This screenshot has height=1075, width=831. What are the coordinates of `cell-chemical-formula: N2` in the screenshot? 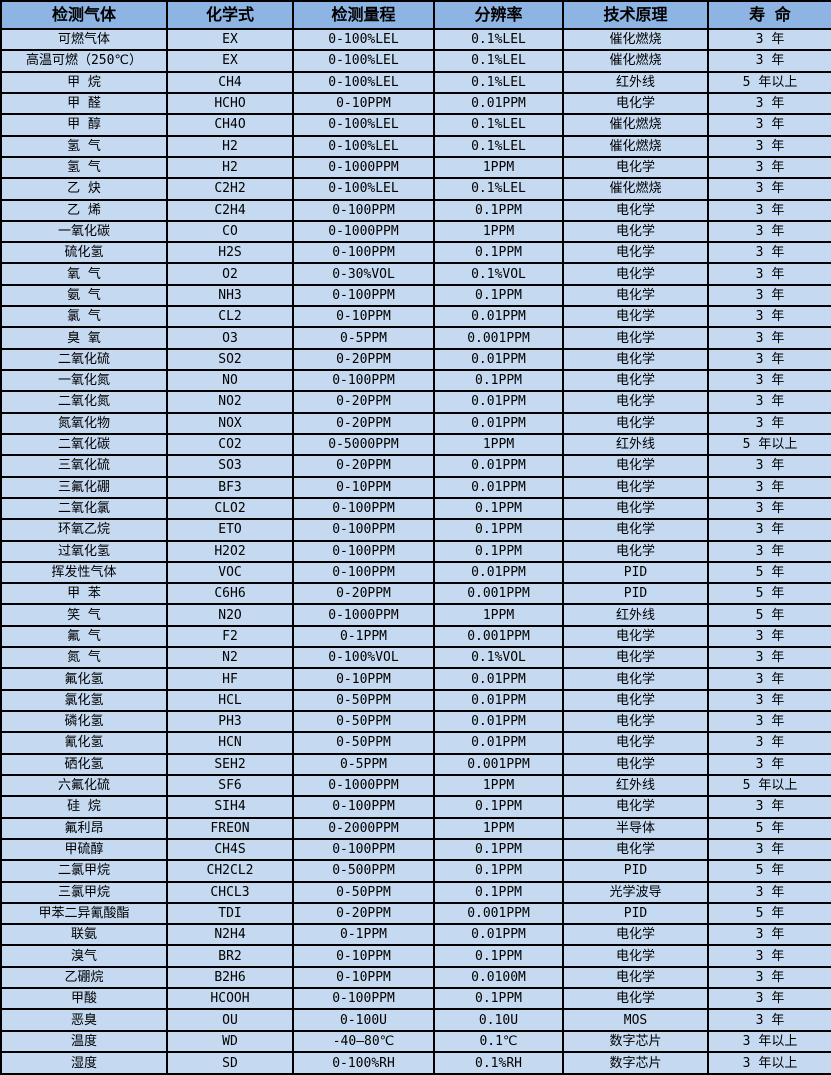 It's located at (230, 658).